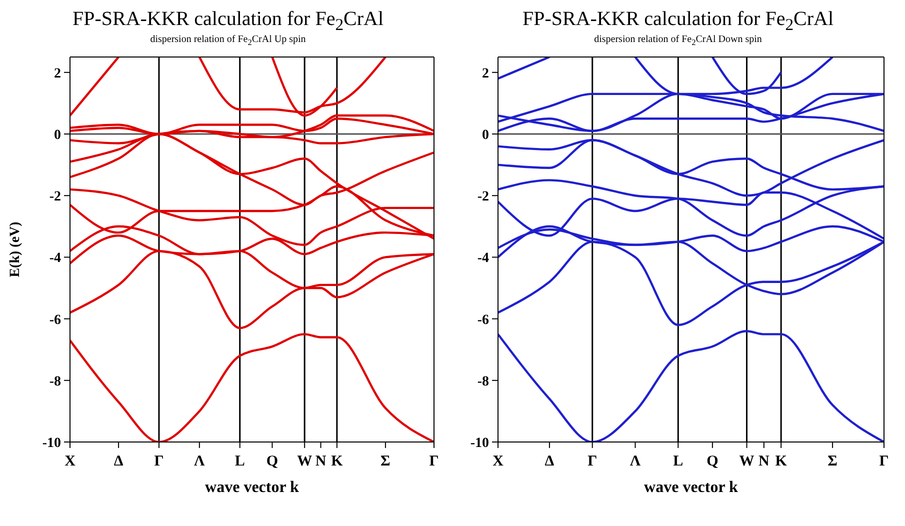 This screenshot has width=905, height=526. I want to click on chart-subtitle: dispersion relation of Fe$_{2}$CrAl Up spin, so click(228, 41).